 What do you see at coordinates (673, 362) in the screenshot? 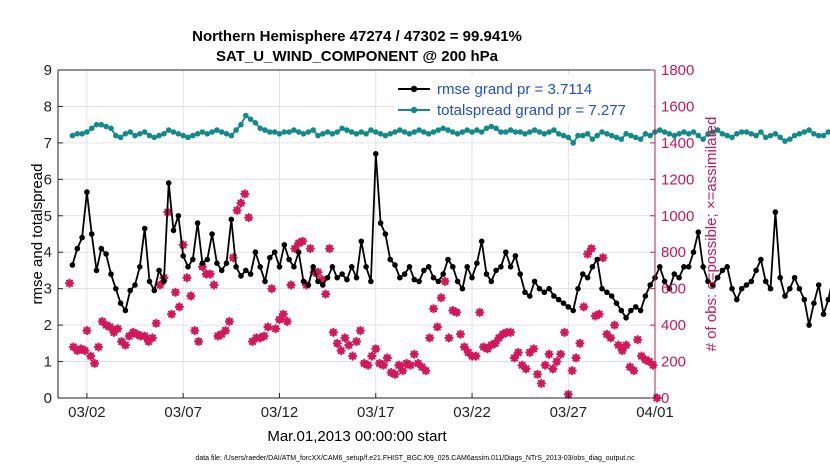
I see `y-tick-label-right: 200` at bounding box center [673, 362].